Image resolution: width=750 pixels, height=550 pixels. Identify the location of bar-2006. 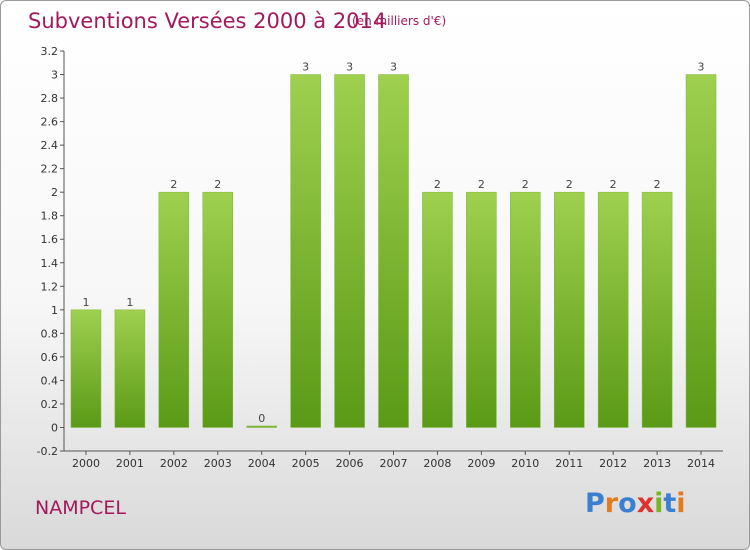
(349, 251).